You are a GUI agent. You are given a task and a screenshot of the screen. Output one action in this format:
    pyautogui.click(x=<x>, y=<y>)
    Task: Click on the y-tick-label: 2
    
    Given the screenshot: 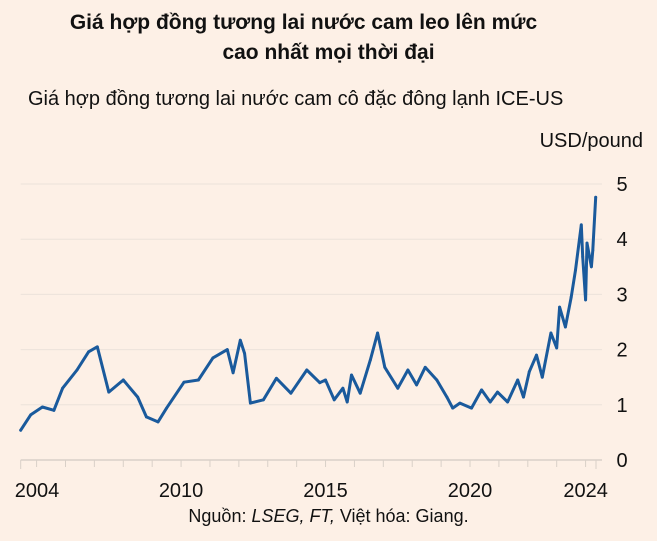 What is the action you would take?
    pyautogui.click(x=621, y=351)
    